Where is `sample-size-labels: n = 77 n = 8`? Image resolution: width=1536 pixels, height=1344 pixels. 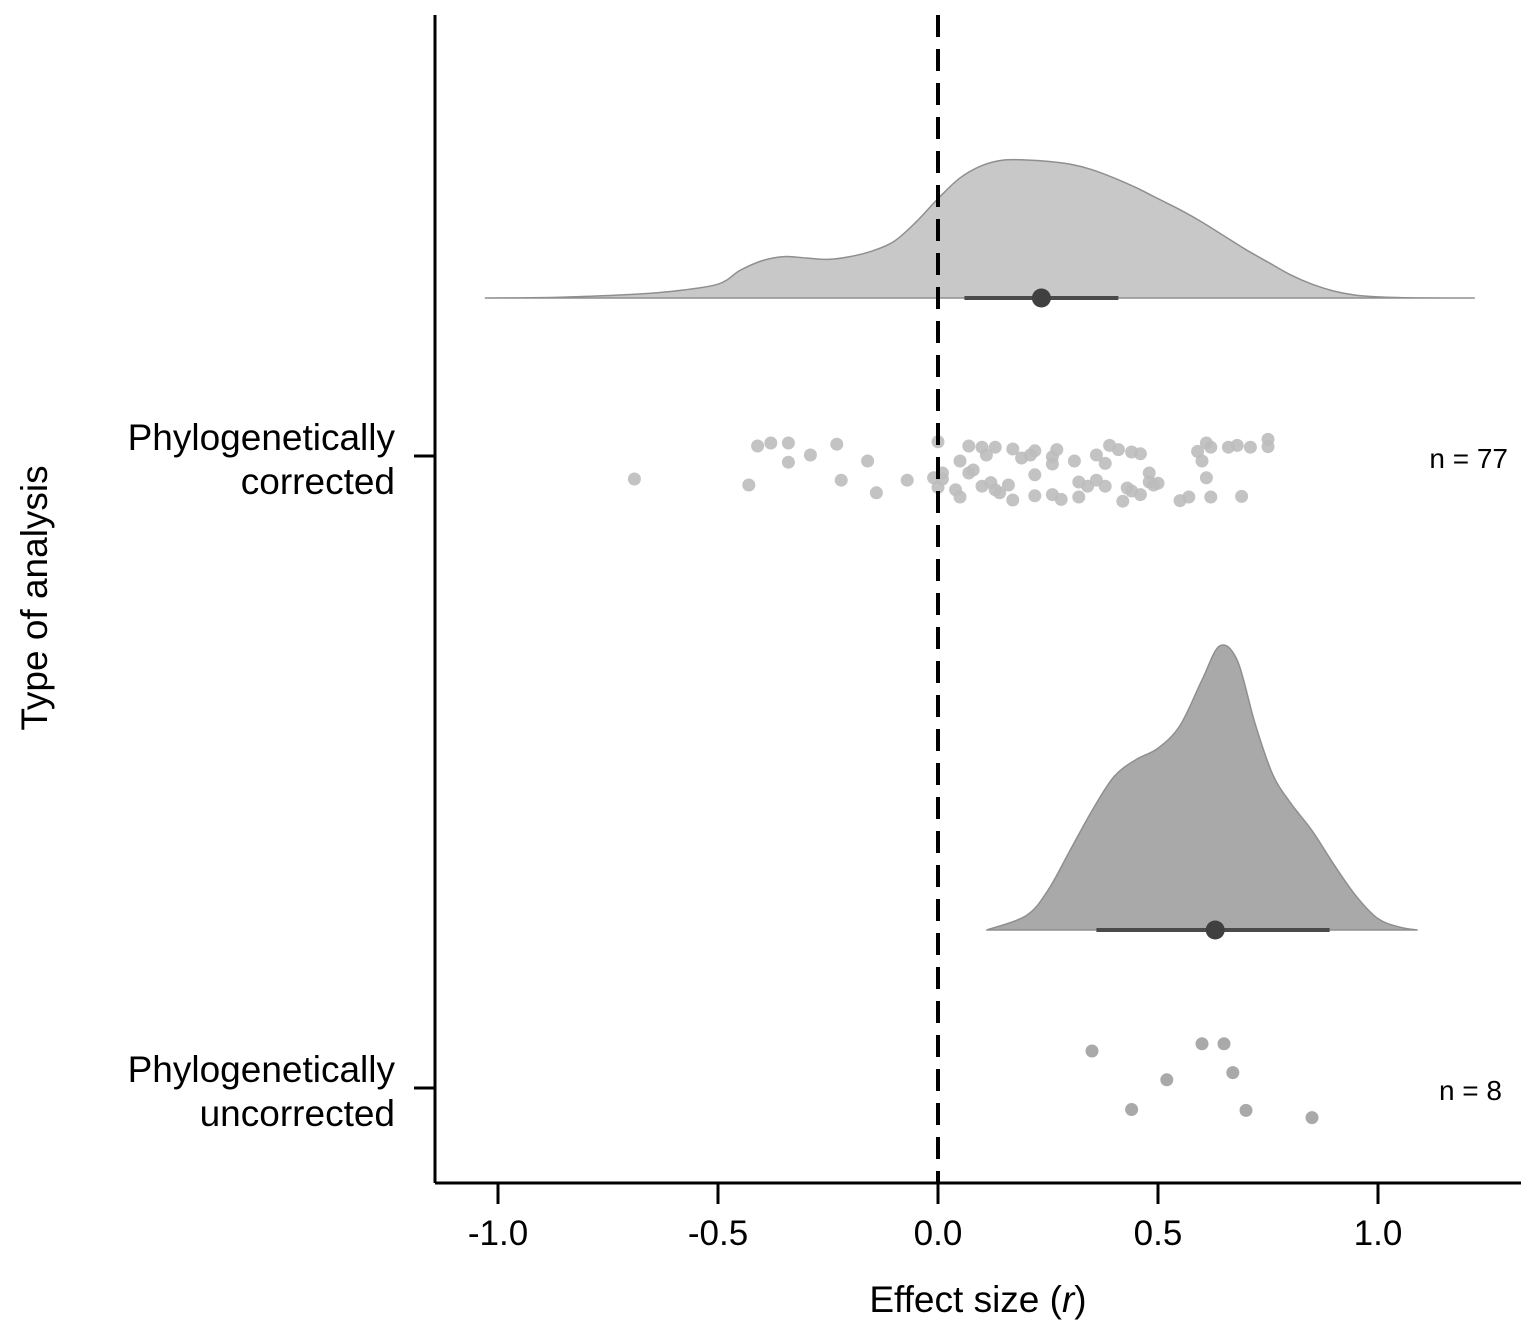 sample-size-labels: n = 77 n = 8 is located at coordinates (1468, 774).